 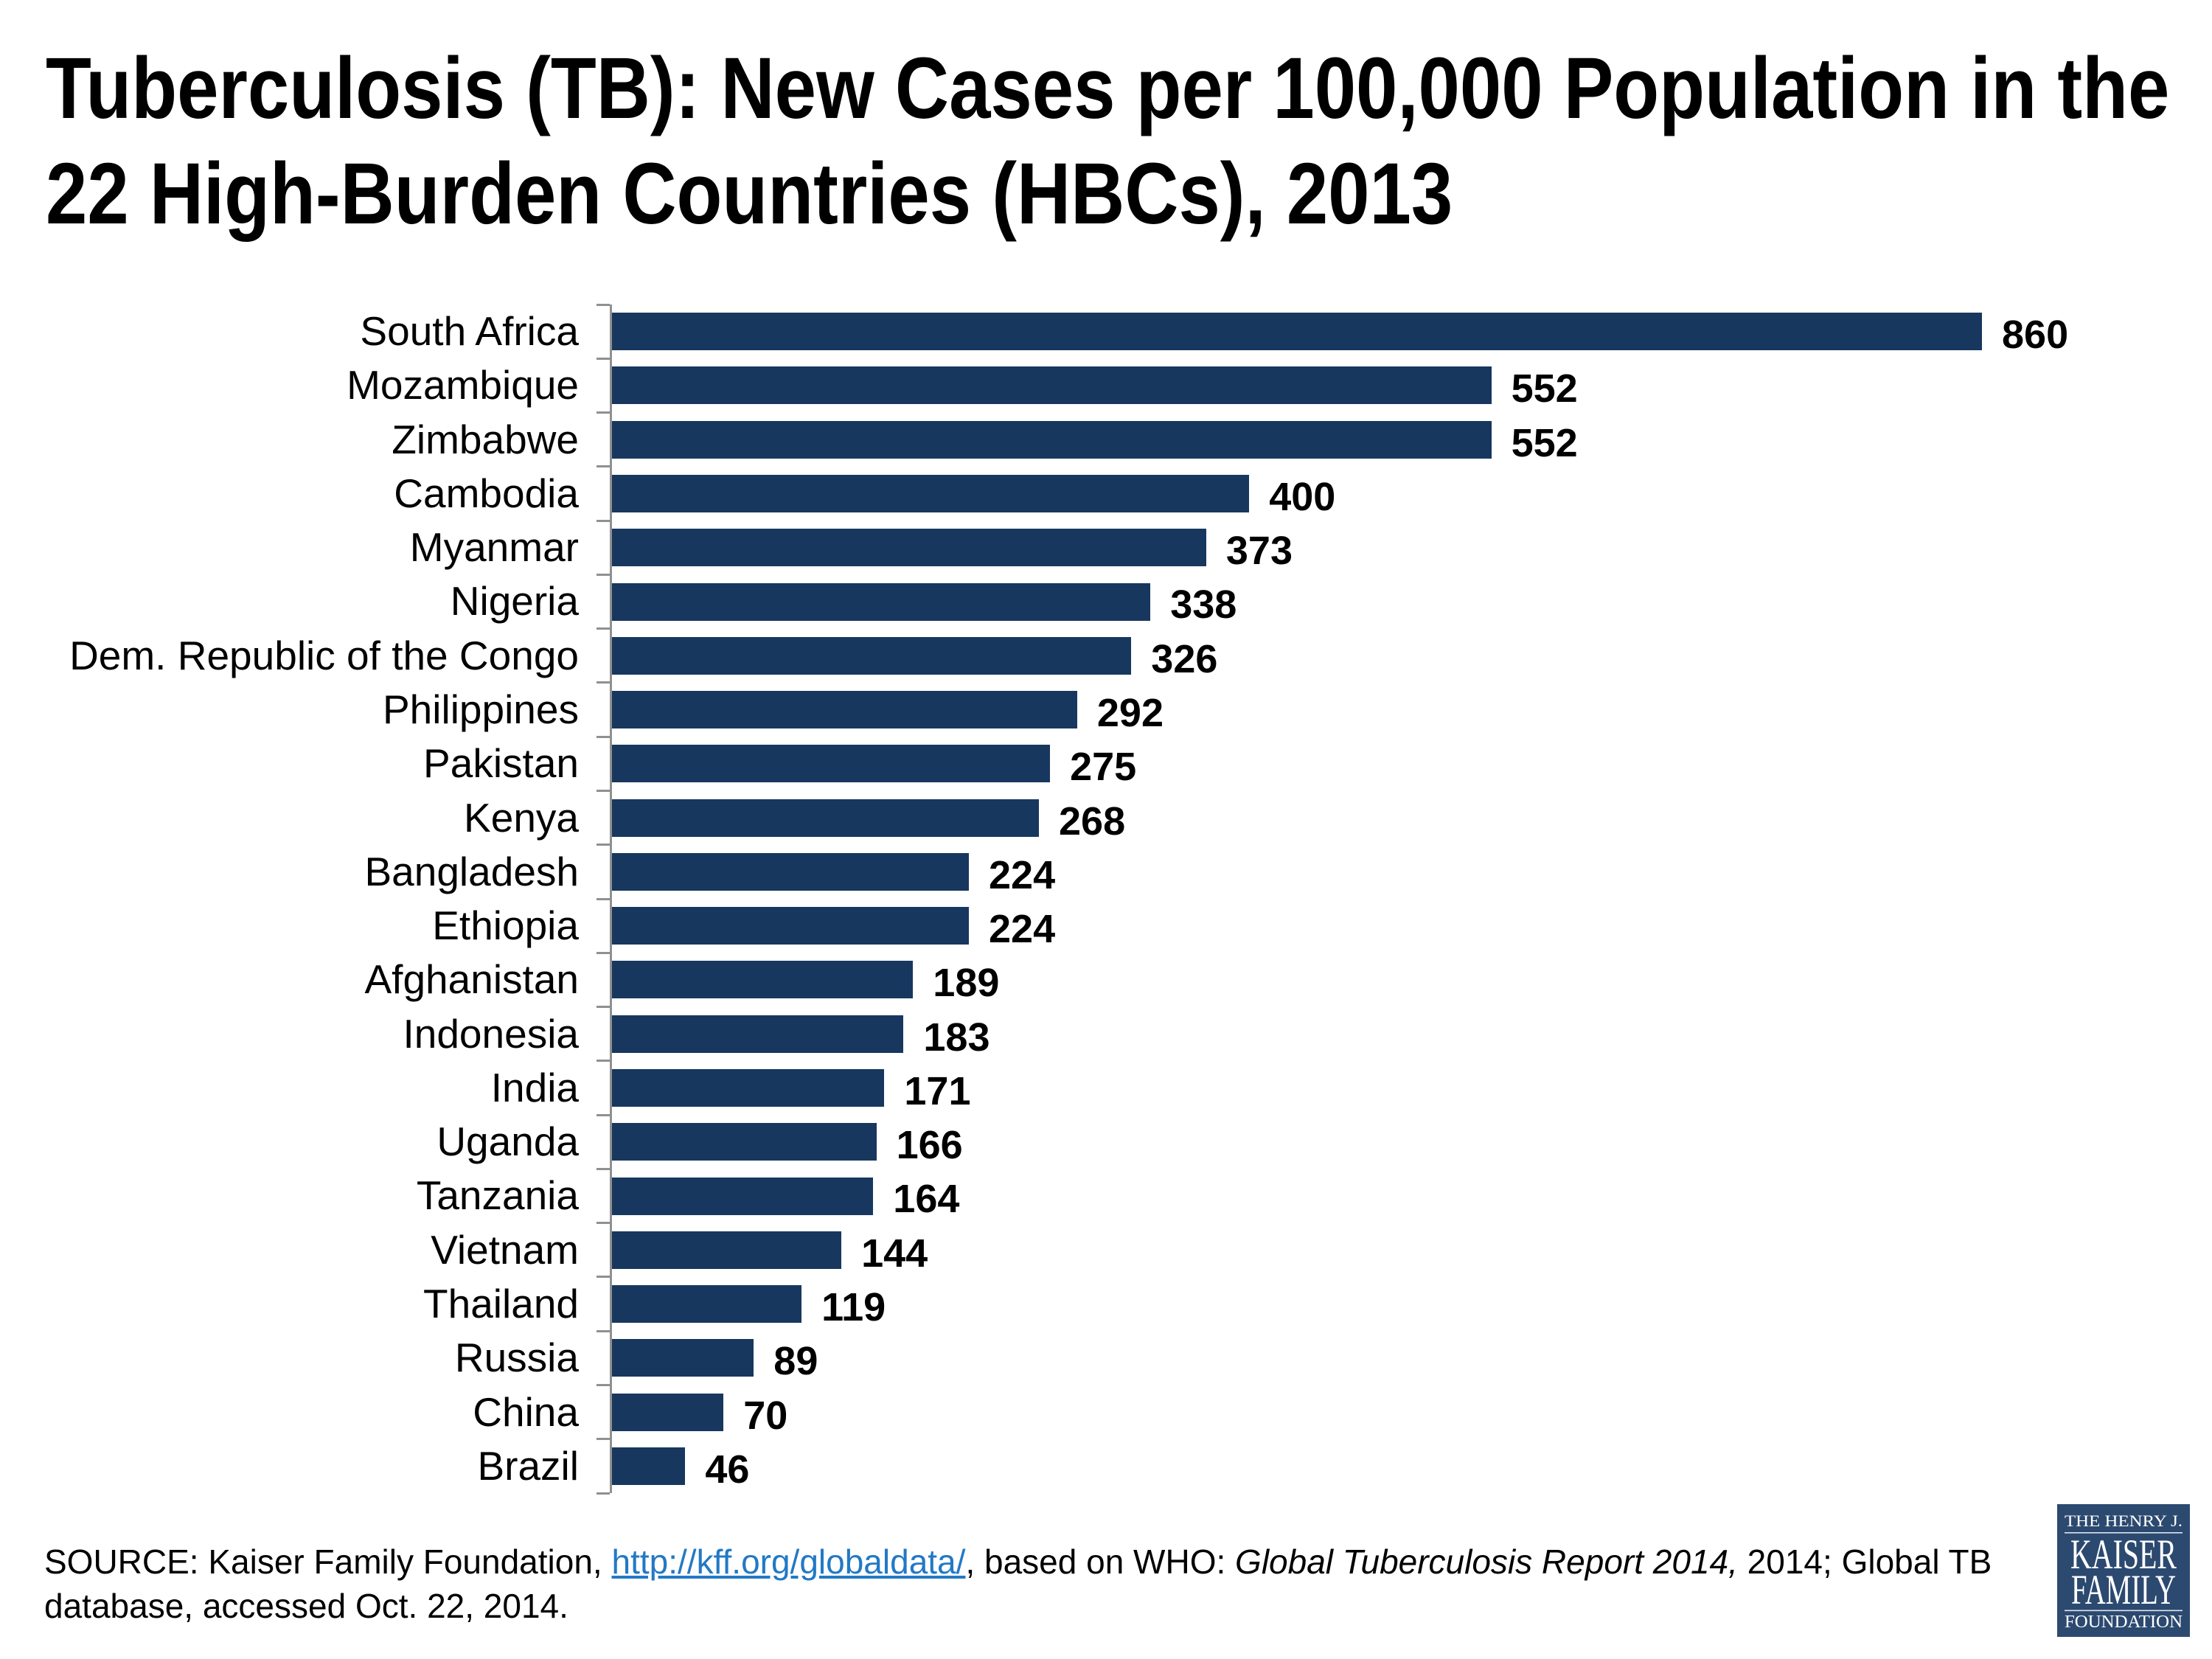 What do you see at coordinates (2124, 1521) in the screenshot?
I see `svg-text: THE HENRY J.` at bounding box center [2124, 1521].